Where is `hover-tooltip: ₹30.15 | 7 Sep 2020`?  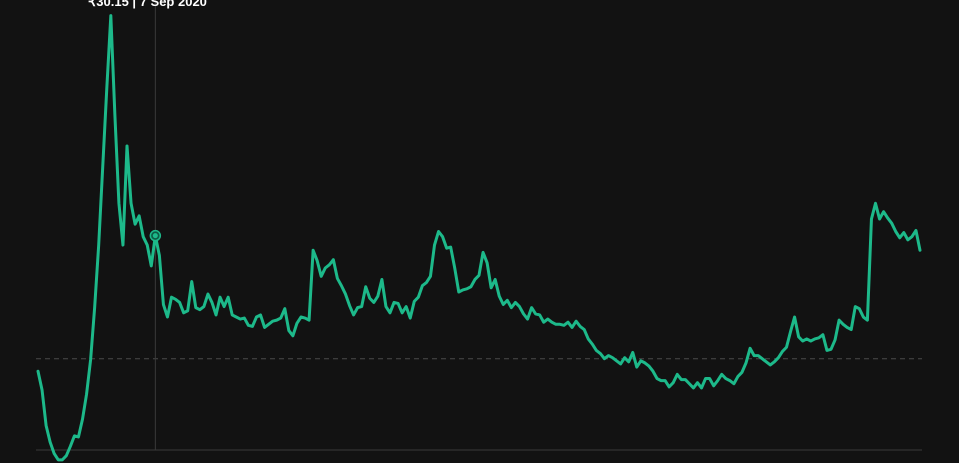 hover-tooltip: ₹30.15 | 7 Sep 2020 is located at coordinates (147, 4).